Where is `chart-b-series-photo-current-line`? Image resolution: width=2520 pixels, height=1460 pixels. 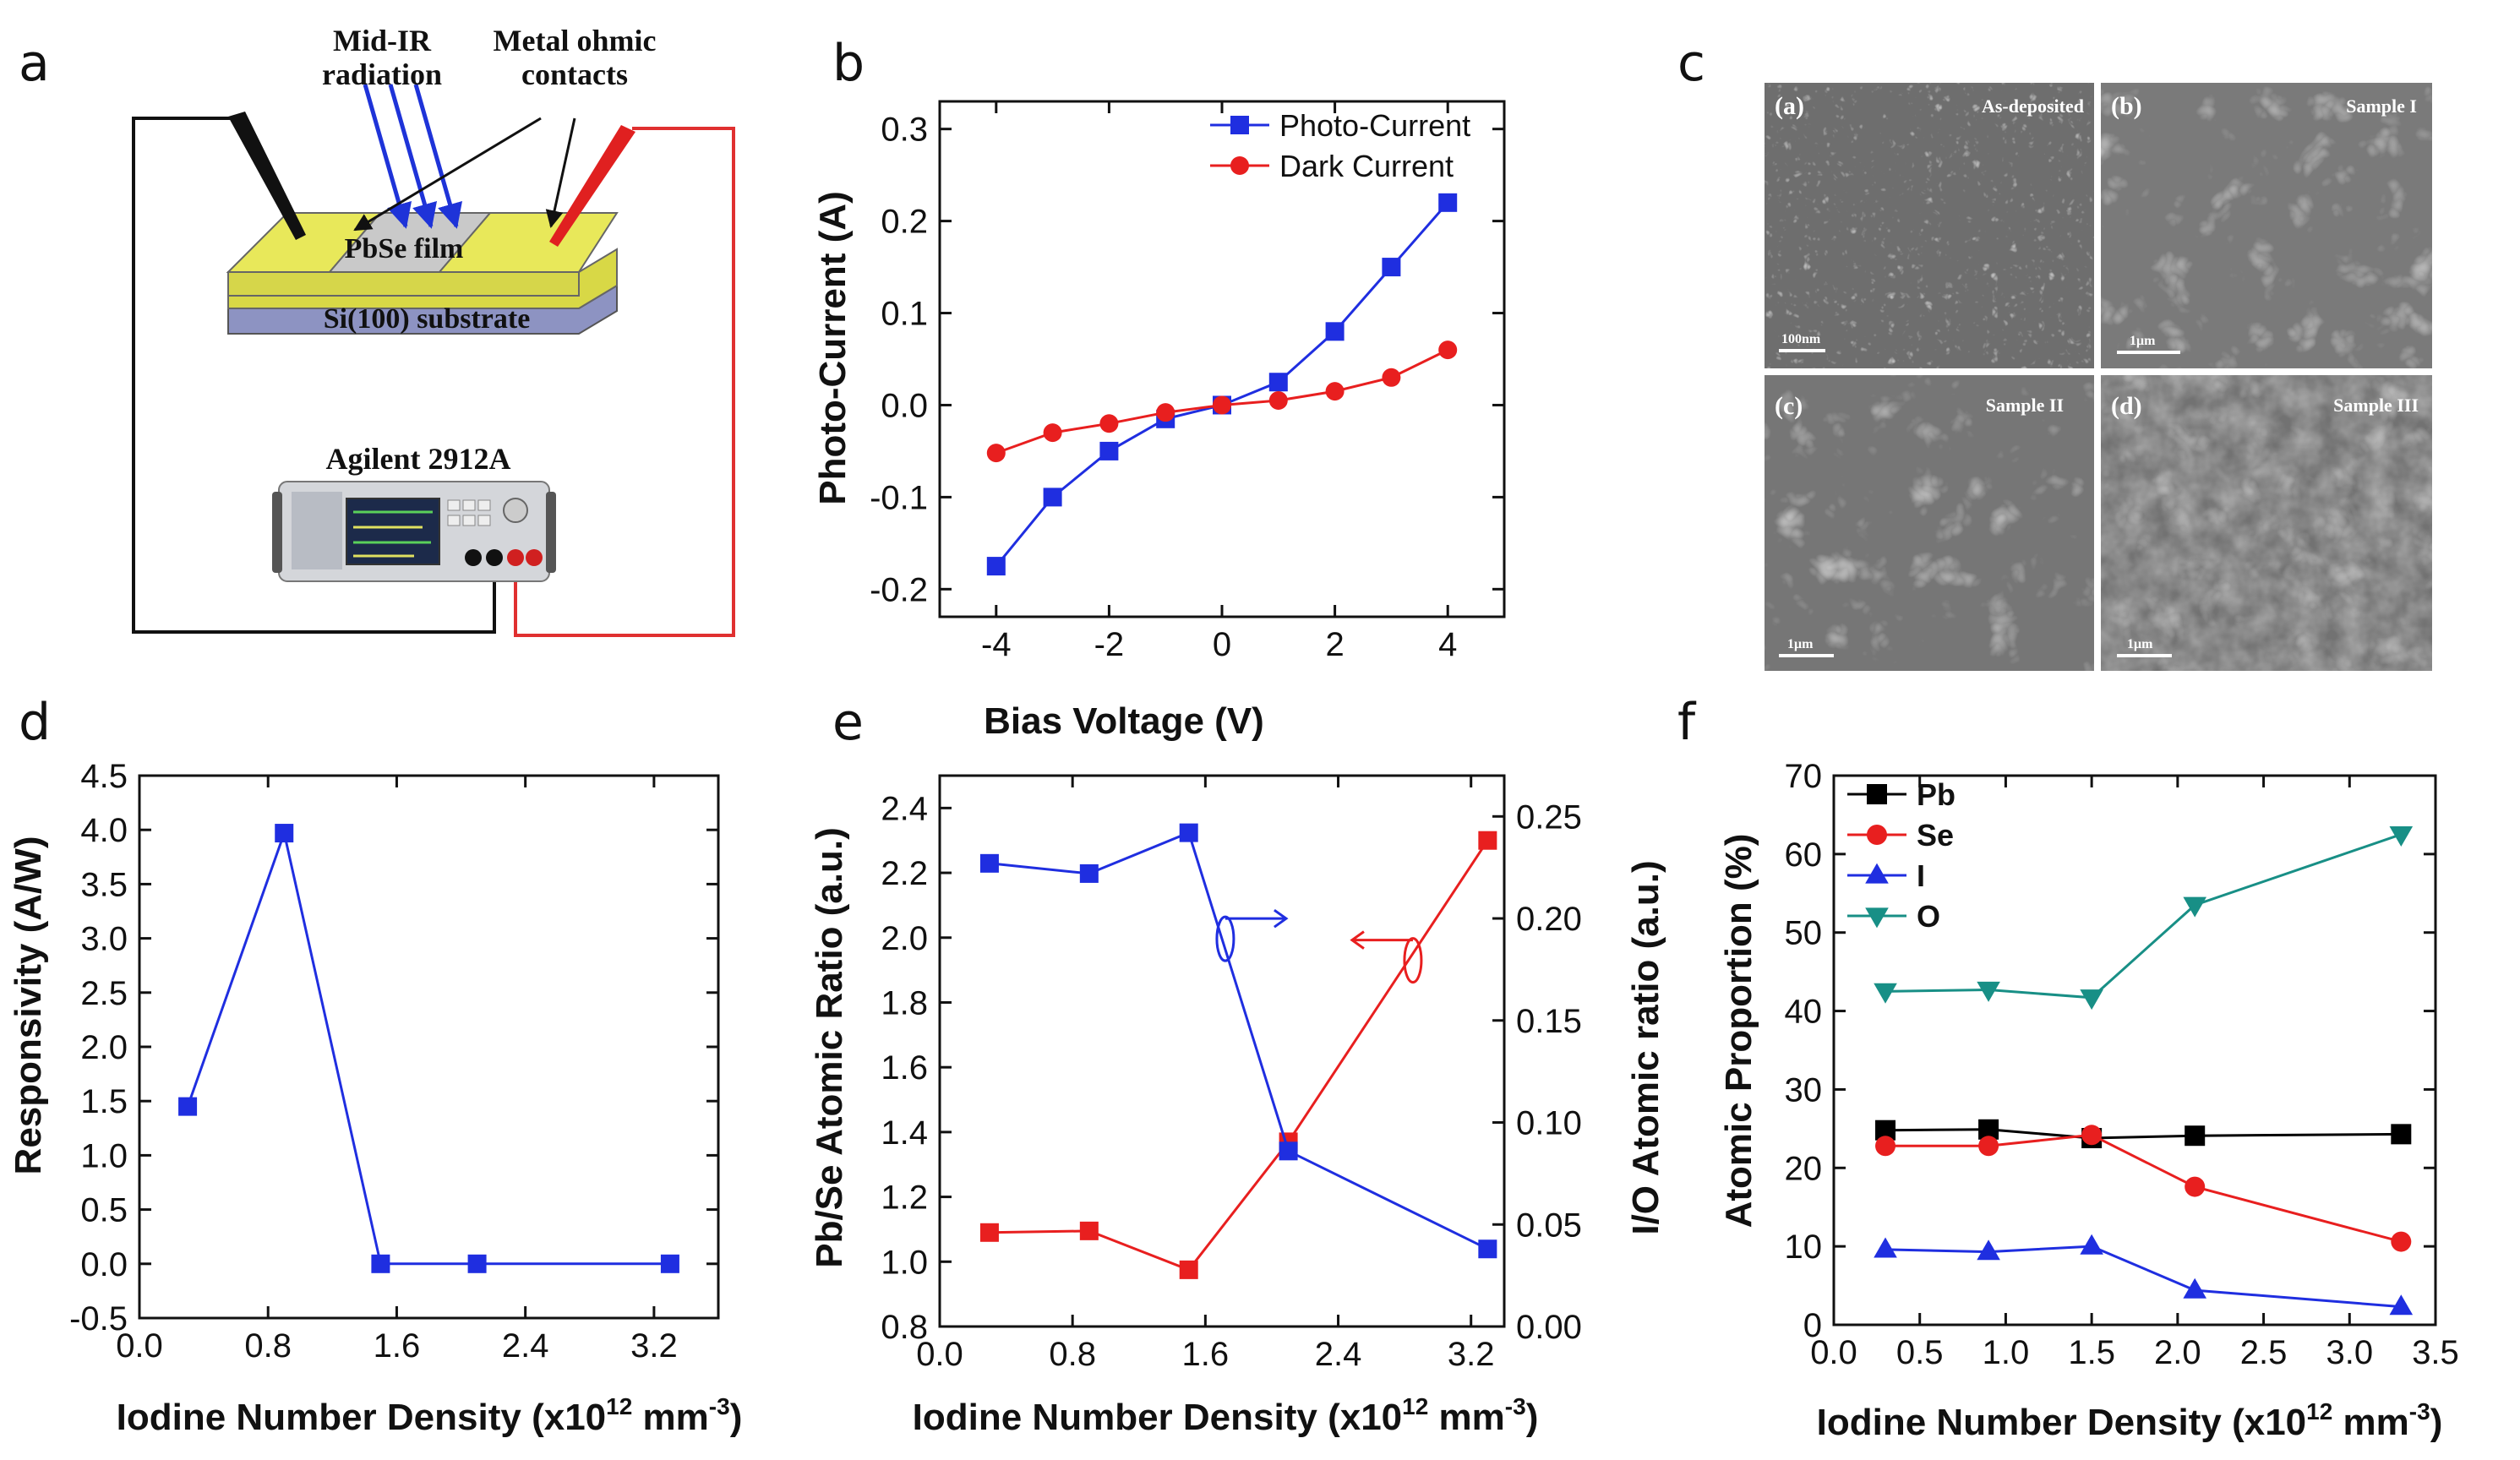
chart-b-series-photo-current-line is located at coordinates (1222, 384).